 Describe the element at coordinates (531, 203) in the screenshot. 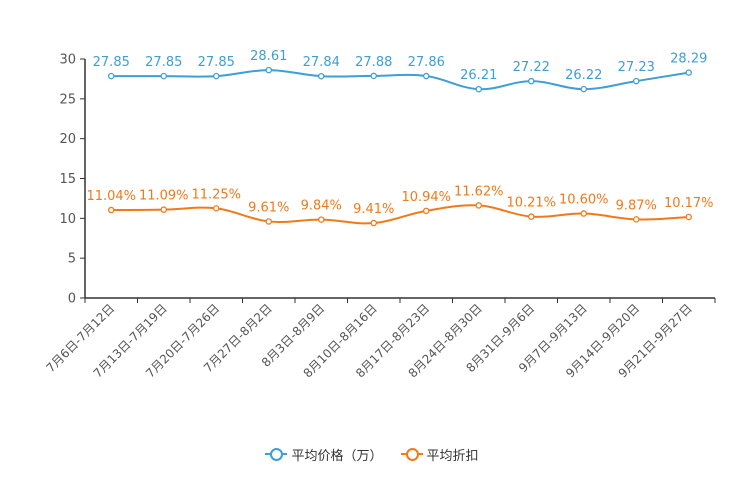

I see `data-label: 10.21%` at that location.